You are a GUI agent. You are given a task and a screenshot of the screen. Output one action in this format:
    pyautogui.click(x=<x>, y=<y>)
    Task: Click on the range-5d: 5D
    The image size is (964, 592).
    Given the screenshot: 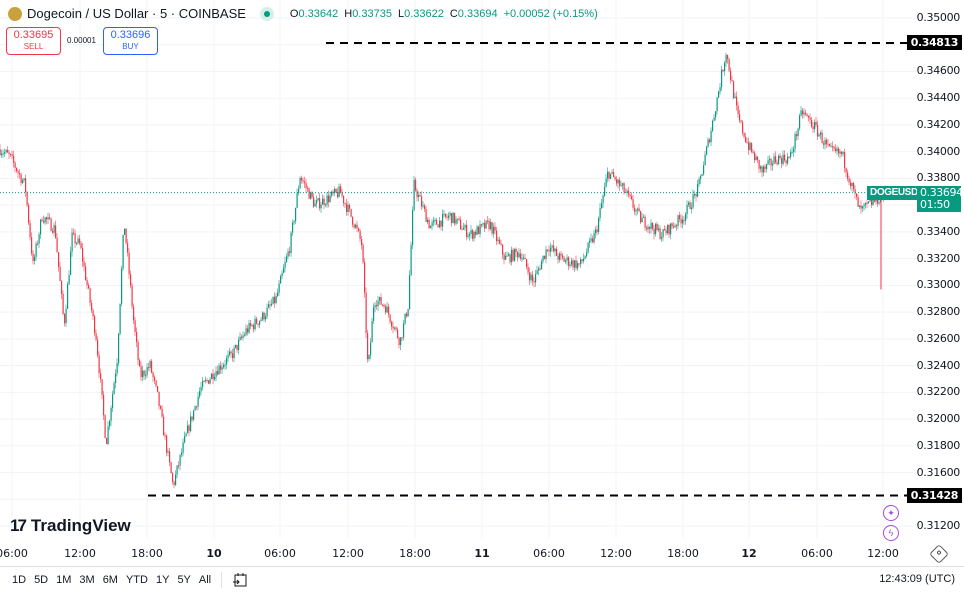 What is the action you would take?
    pyautogui.click(x=41, y=579)
    